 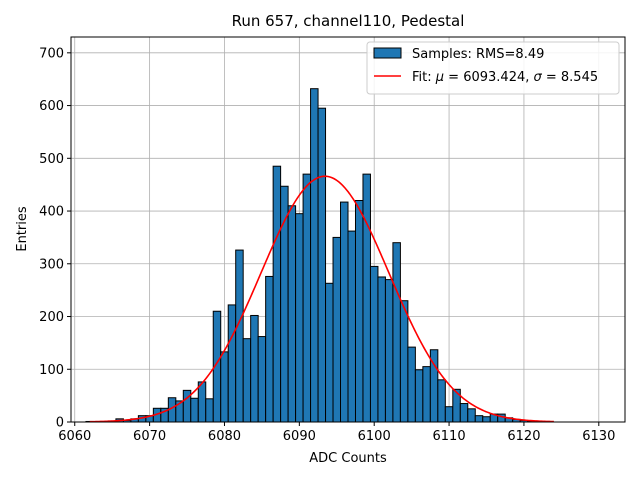 I want to click on y-tick-label: 600, so click(x=51, y=106).